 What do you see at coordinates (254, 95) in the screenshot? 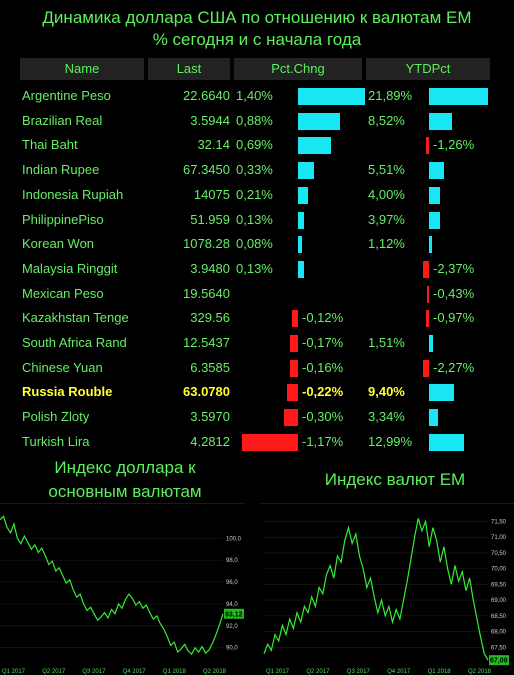
I see `pct-change-value: 1,40%` at bounding box center [254, 95].